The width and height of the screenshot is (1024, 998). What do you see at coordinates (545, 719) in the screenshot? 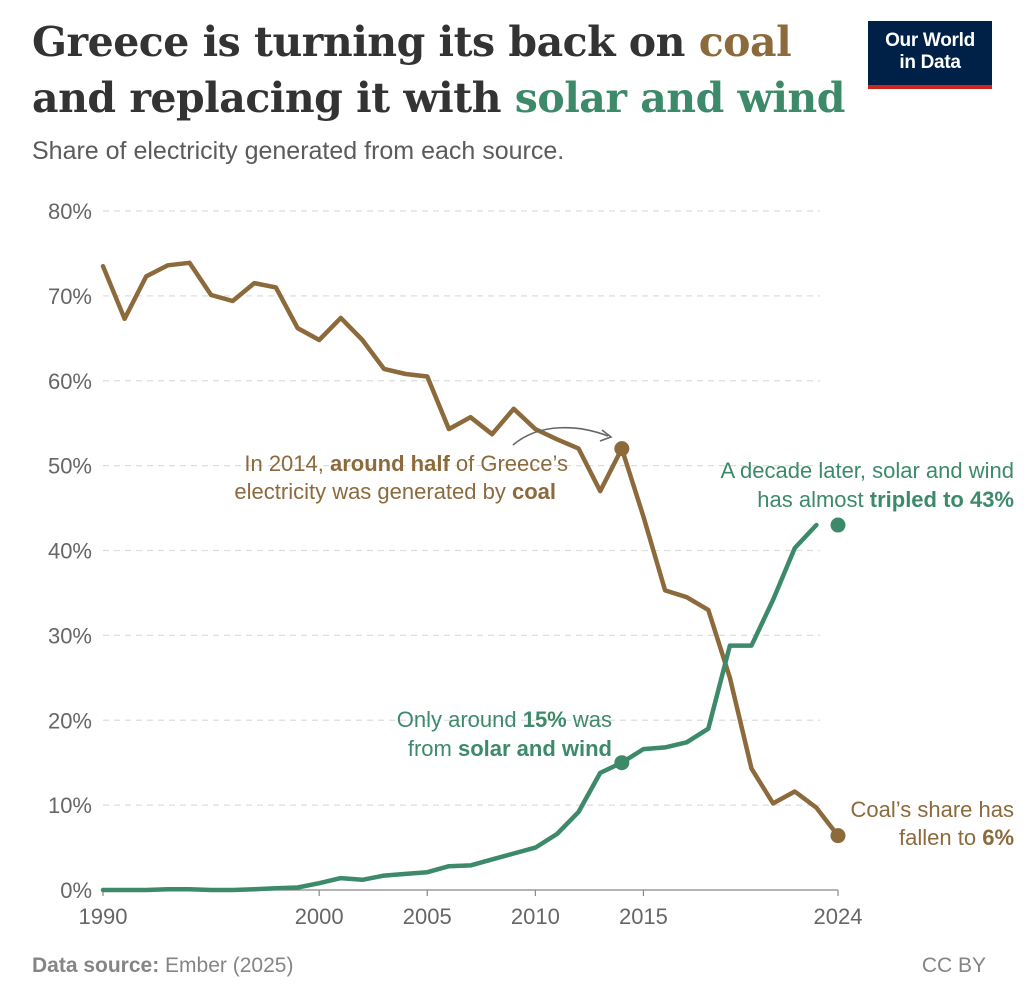
I see `ann-bold: 15%` at bounding box center [545, 719].